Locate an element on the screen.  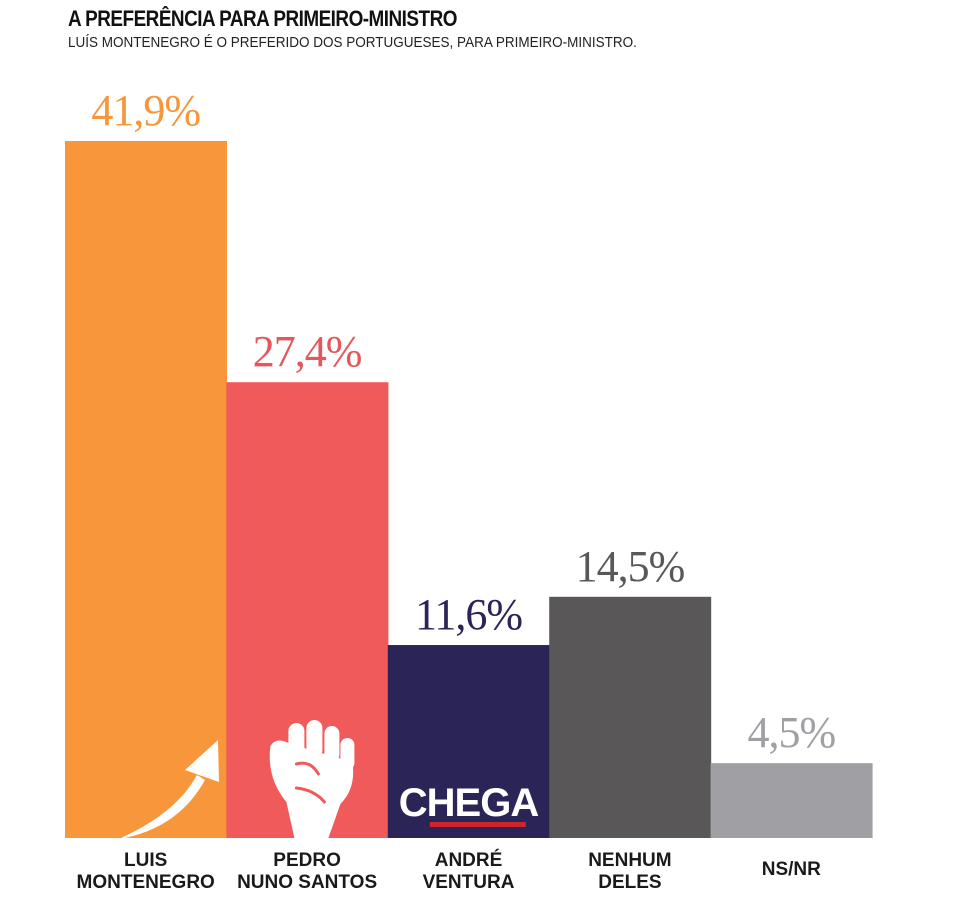
category-label: ANDRÉ VENTURA is located at coordinates (469, 871).